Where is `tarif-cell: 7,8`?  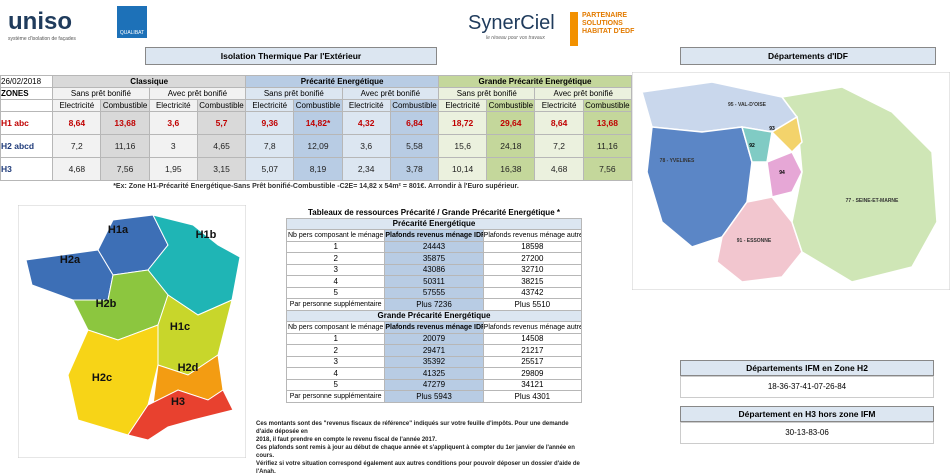 tarif-cell: 7,8 is located at coordinates (270, 146).